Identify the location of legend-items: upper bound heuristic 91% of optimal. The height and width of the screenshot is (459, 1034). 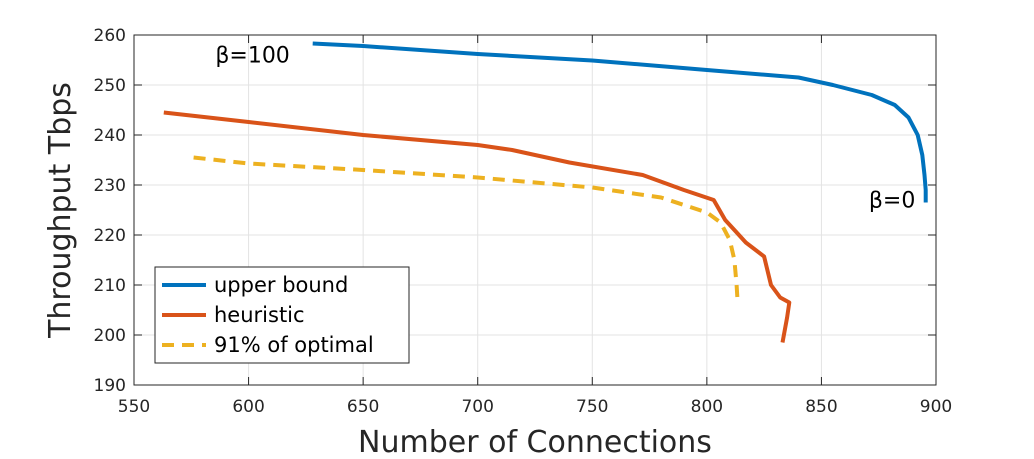
(268, 315).